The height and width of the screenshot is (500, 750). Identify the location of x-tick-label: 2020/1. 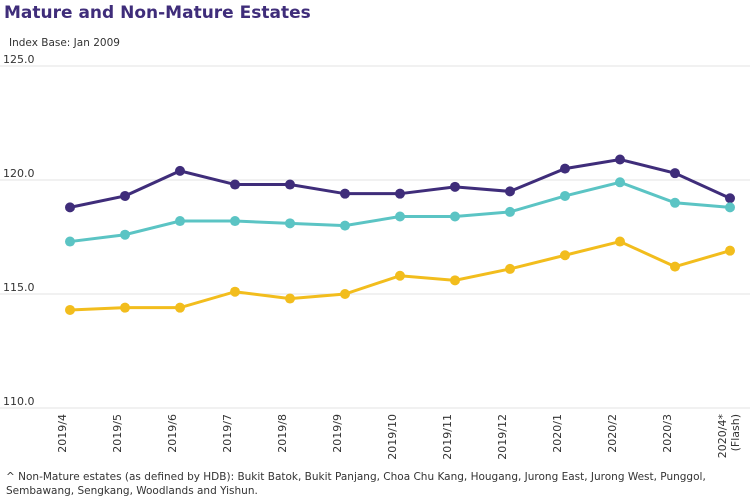
(557, 433).